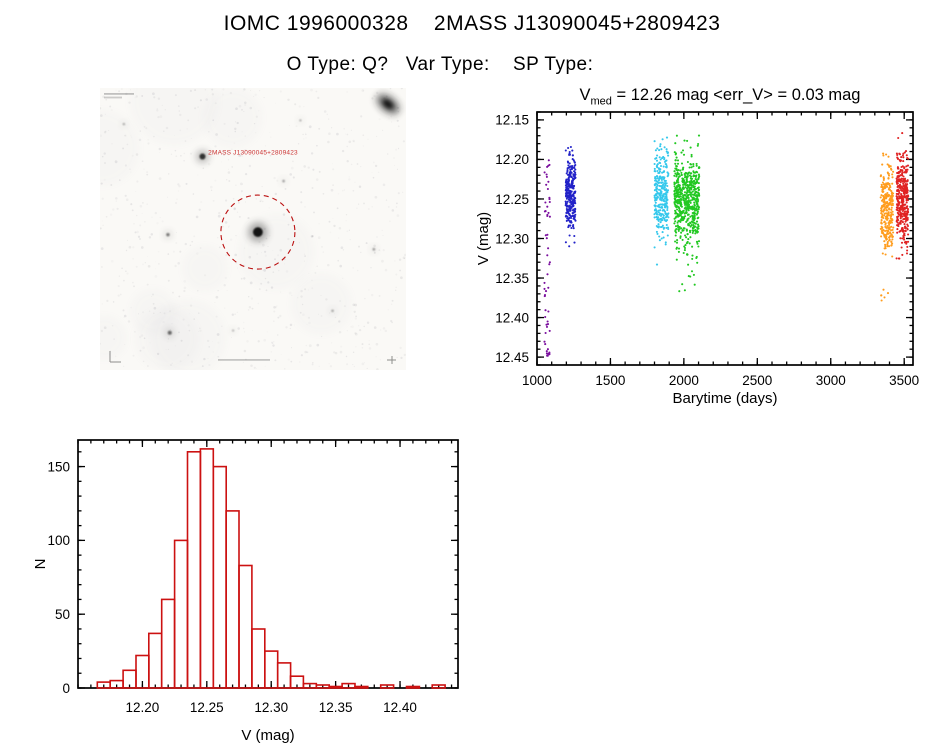 The width and height of the screenshot is (944, 747). I want to click on histogram-bars, so click(271, 568).